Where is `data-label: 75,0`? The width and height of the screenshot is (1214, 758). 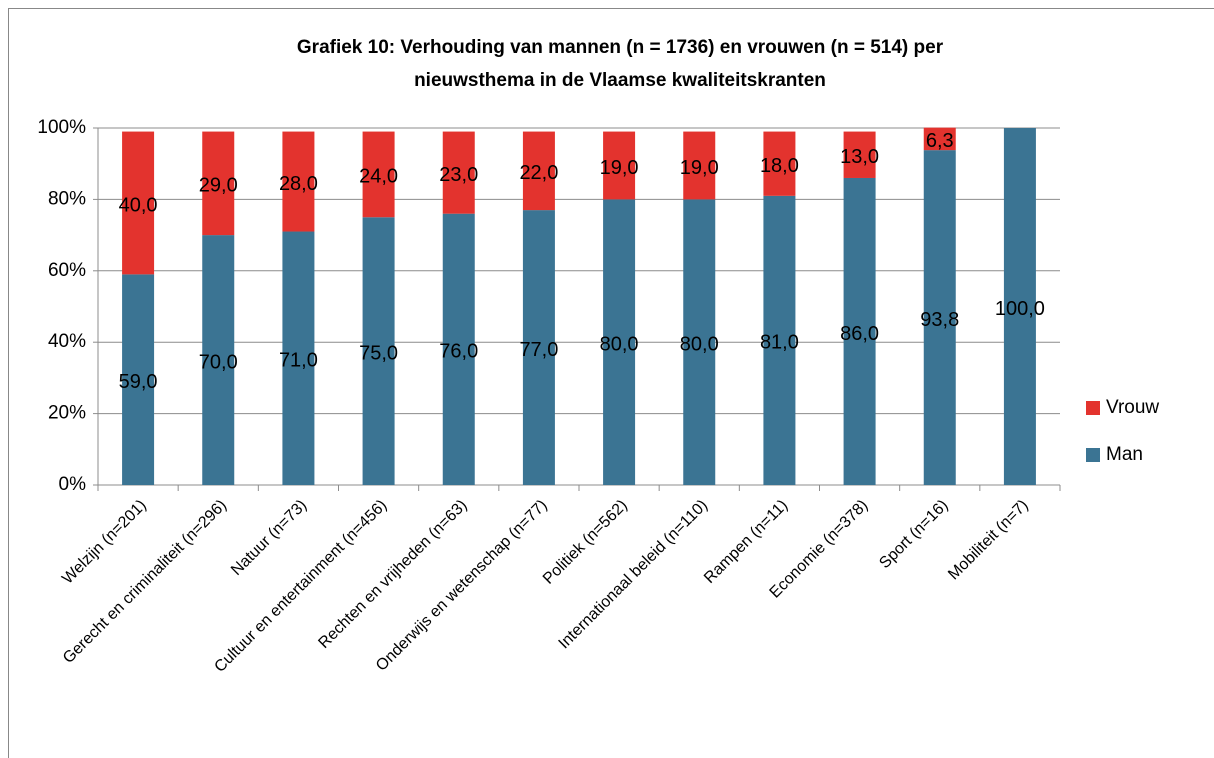 data-label: 75,0 is located at coordinates (378, 353).